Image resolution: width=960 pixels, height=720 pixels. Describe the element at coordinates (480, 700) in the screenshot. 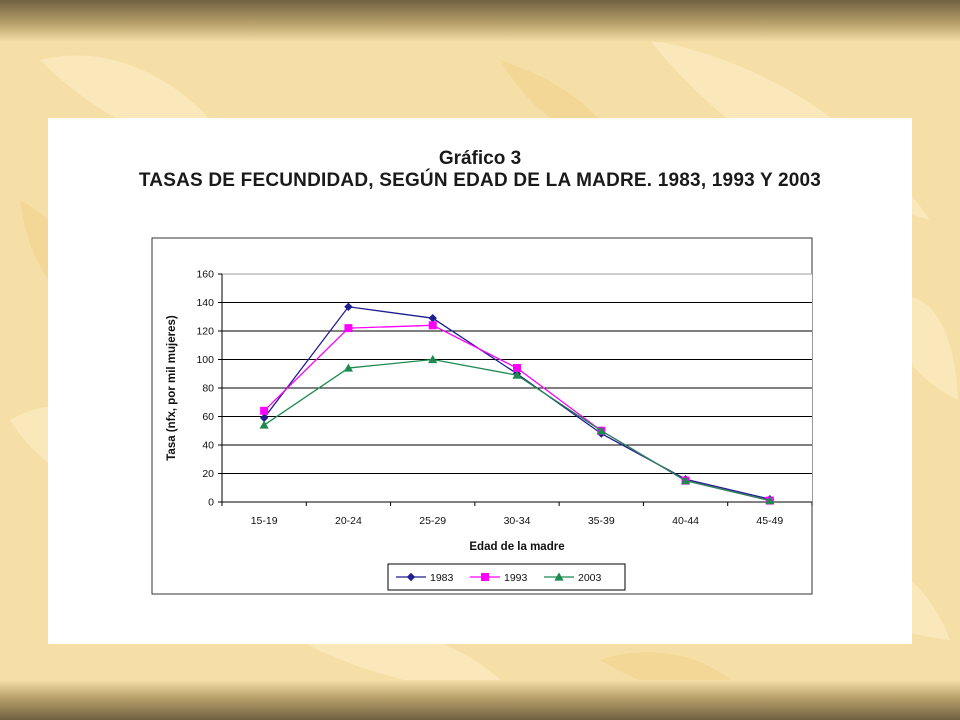

I see `bottom-bar` at that location.